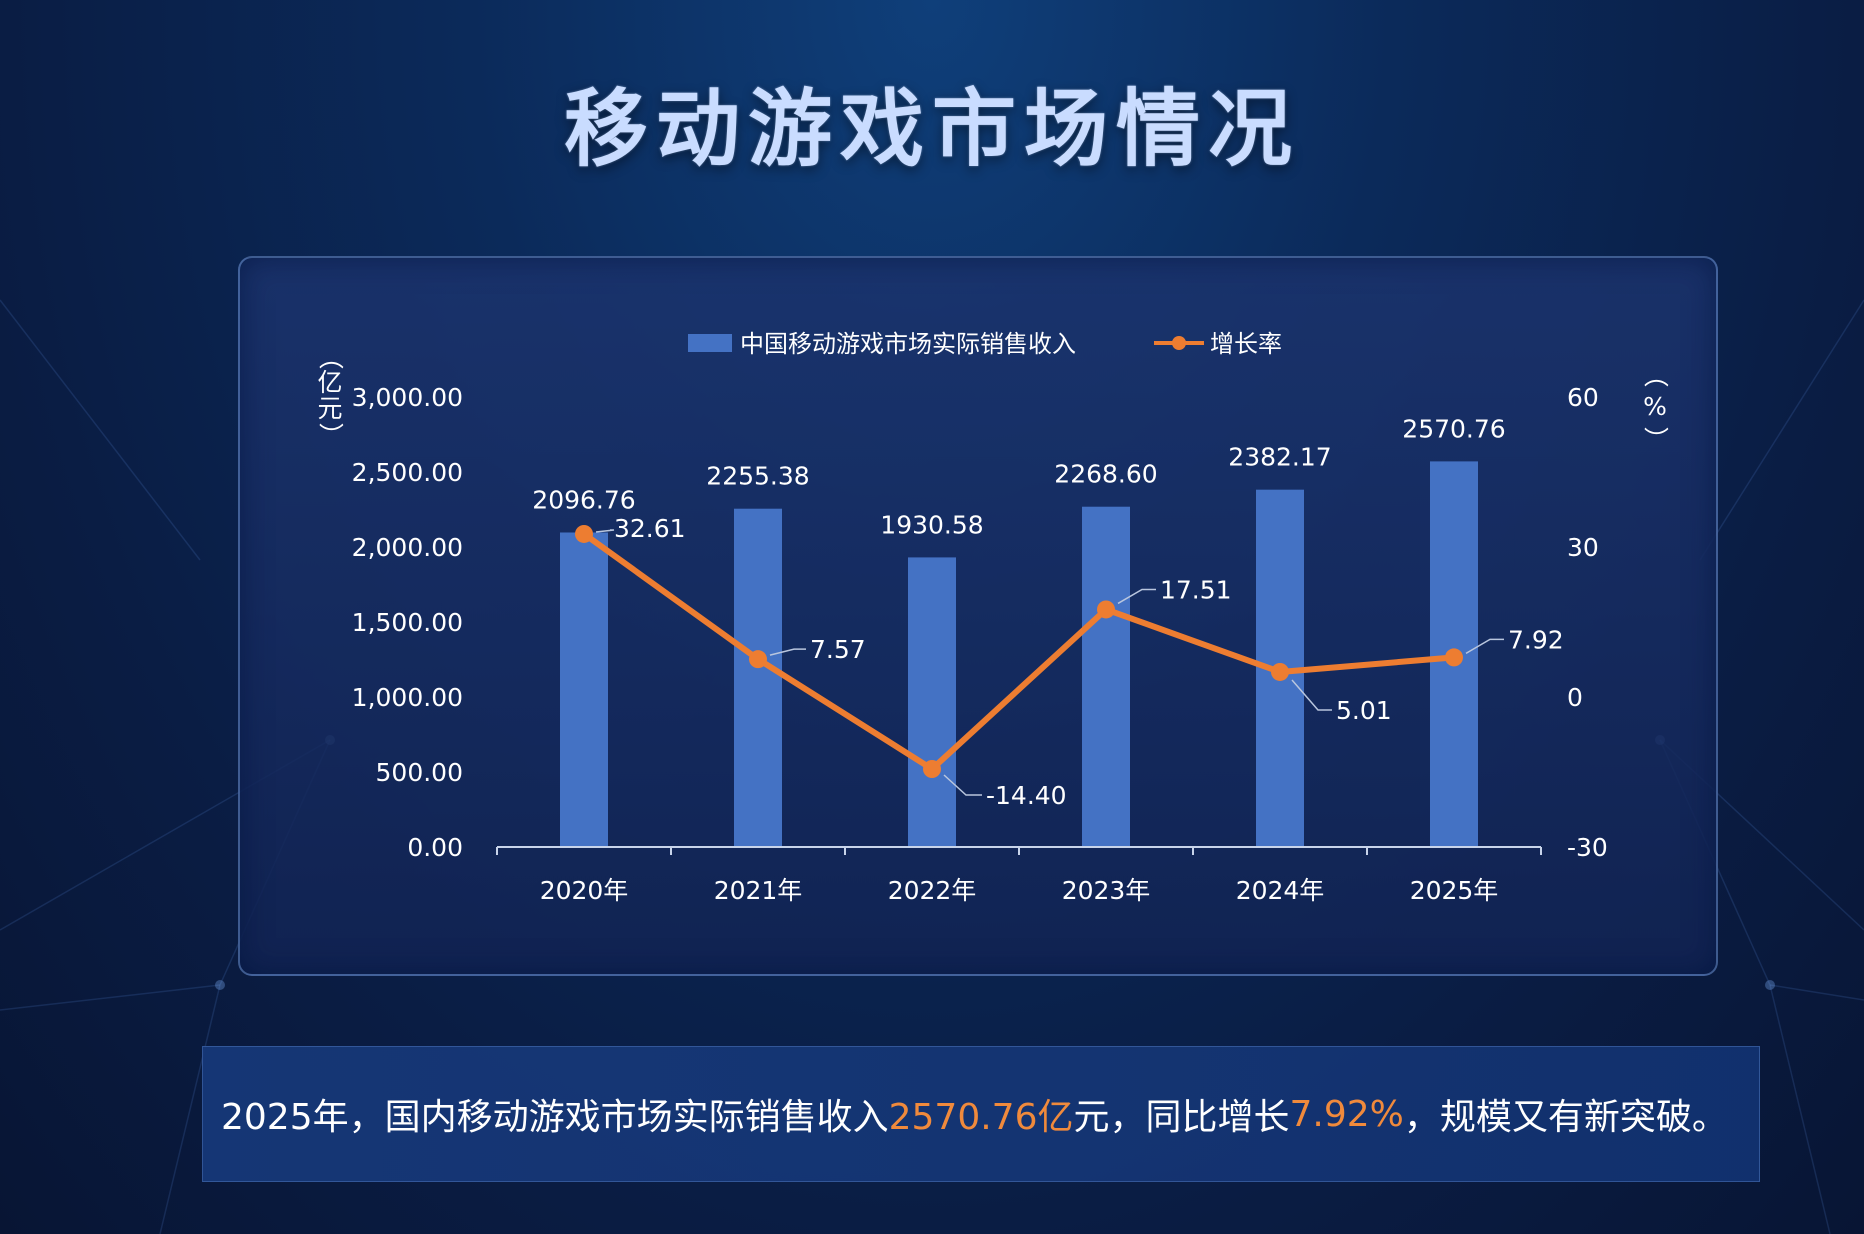  What do you see at coordinates (908, 344) in the screenshot?
I see `legend-bar-label: 中国移动游戏市场实际销售收入` at bounding box center [908, 344].